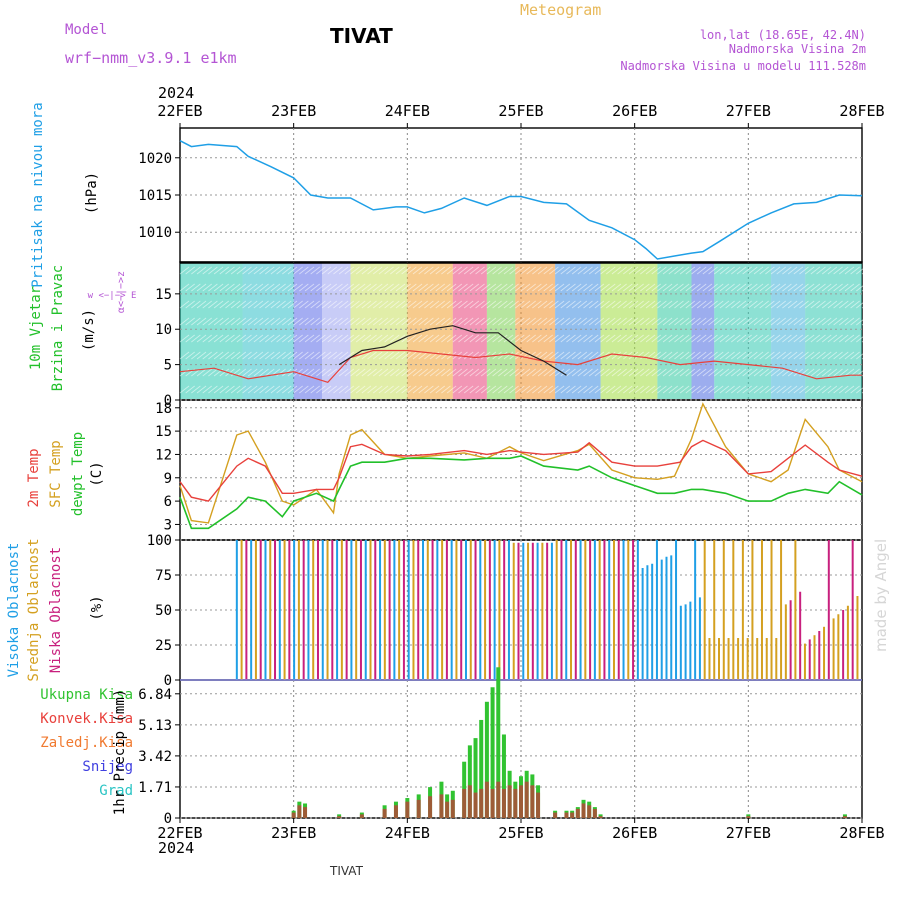 This screenshot has width=900, height=900. Describe the element at coordinates (634, 111) in the screenshot. I see `x-tick-label-top: 26FEB` at that location.